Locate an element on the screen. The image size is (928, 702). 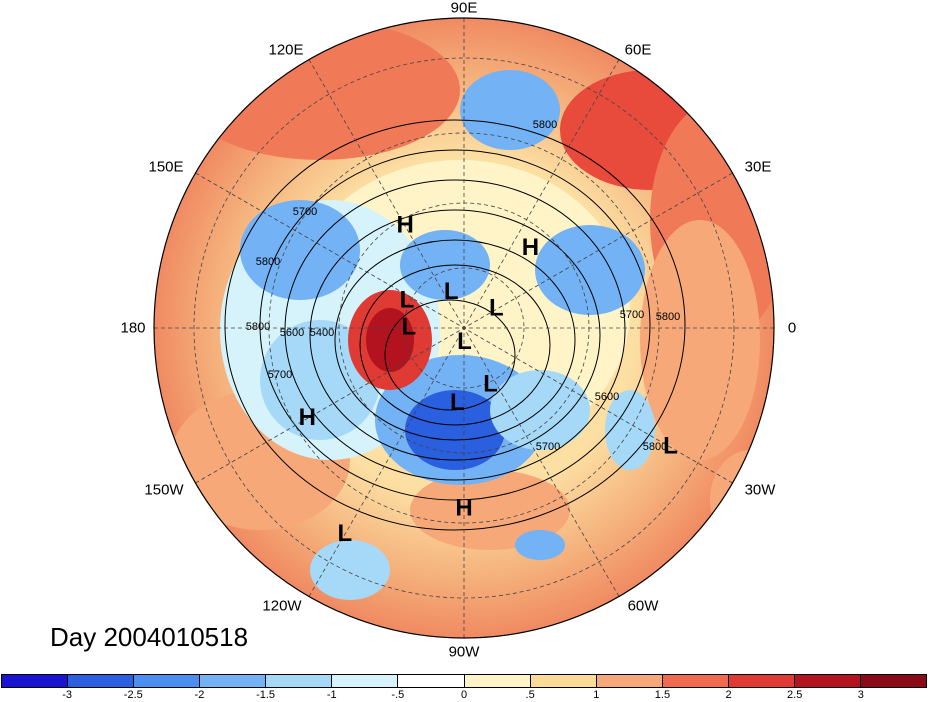
longitude-label: 120E is located at coordinates (286, 50).